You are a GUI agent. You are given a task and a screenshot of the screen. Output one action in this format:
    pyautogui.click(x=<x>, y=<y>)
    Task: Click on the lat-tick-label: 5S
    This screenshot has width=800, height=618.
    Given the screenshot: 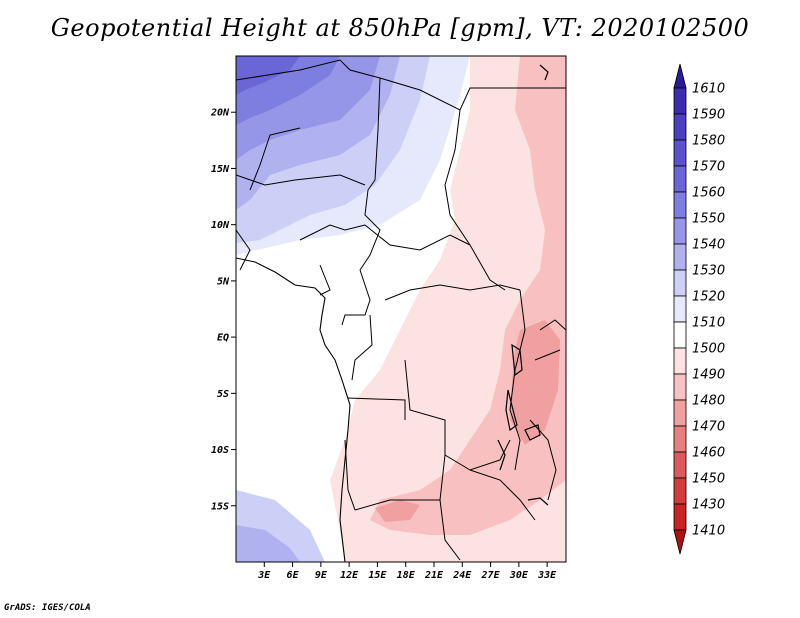 What is the action you would take?
    pyautogui.click(x=223, y=394)
    